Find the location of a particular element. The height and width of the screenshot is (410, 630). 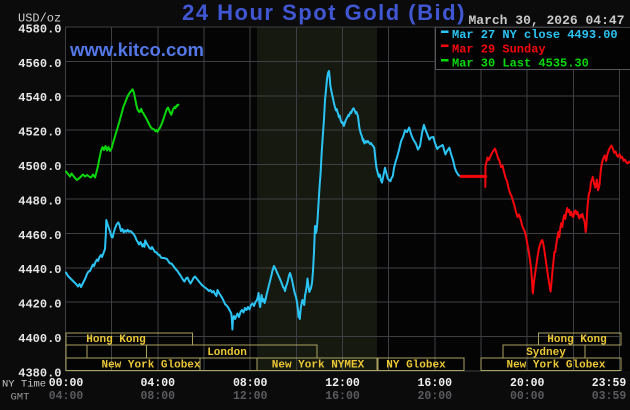

svg-text: 4560.0 is located at coordinates (39, 64).